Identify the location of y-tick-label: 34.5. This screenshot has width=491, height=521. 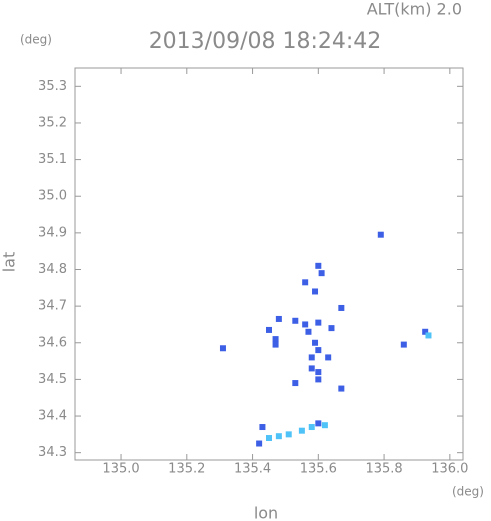
(52, 379).